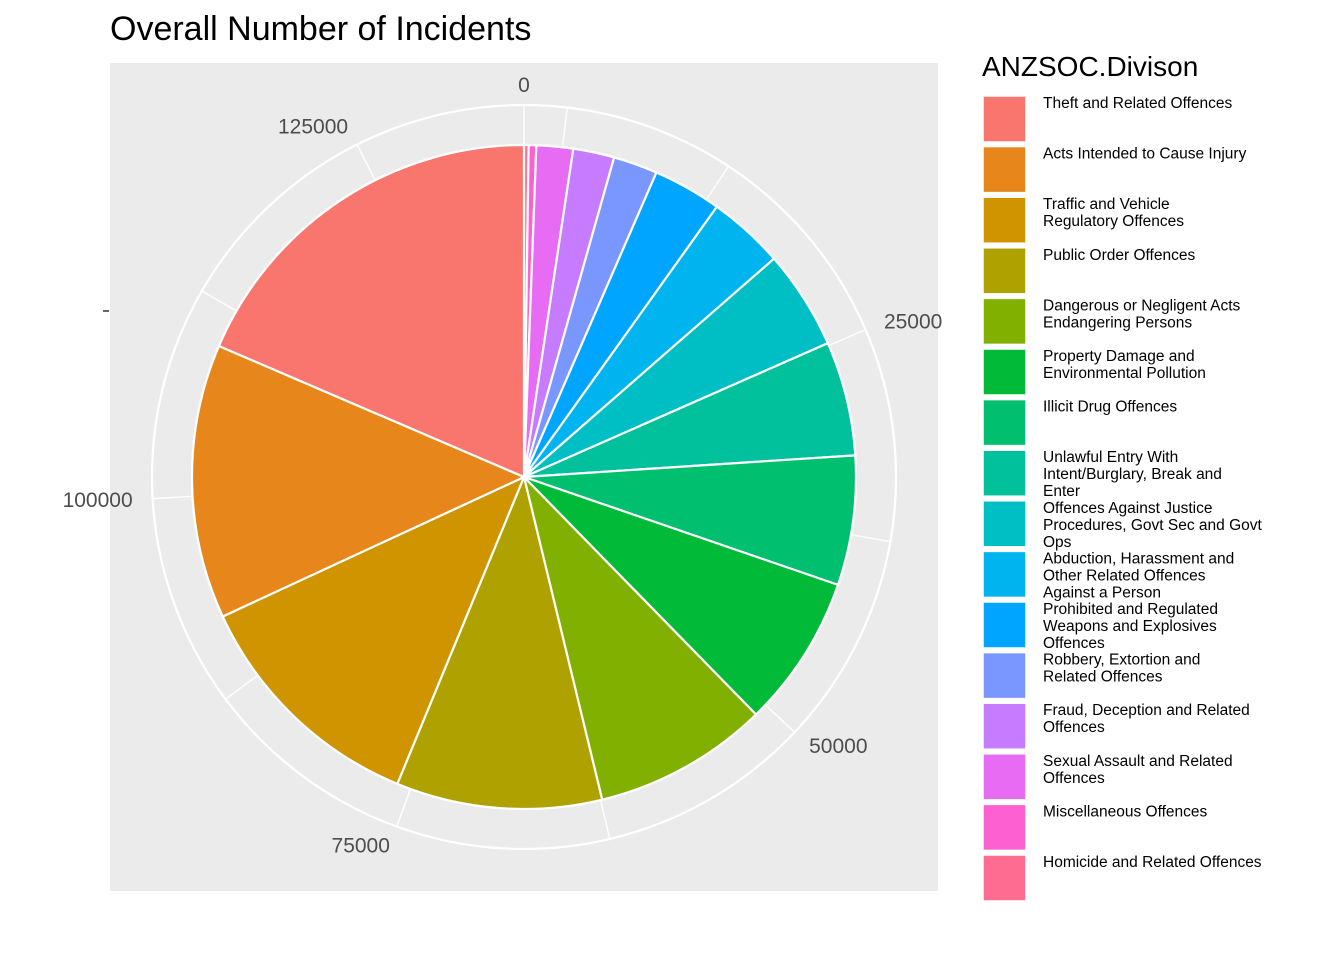 The width and height of the screenshot is (1344, 960). Describe the element at coordinates (1142, 305) in the screenshot. I see `legend-label: Dangerous or Negligent Acts` at that location.